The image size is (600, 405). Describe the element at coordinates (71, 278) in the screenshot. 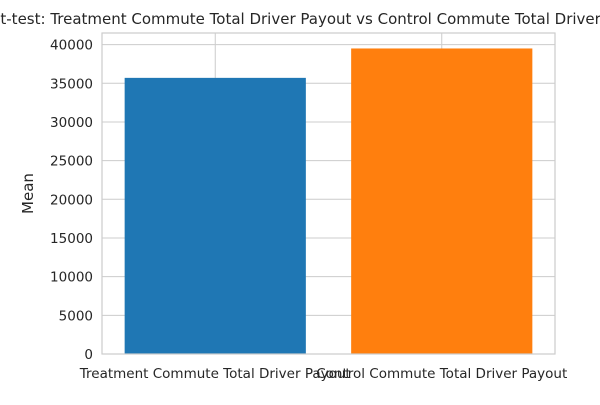

I see `y-tick-label: 10000` at that location.